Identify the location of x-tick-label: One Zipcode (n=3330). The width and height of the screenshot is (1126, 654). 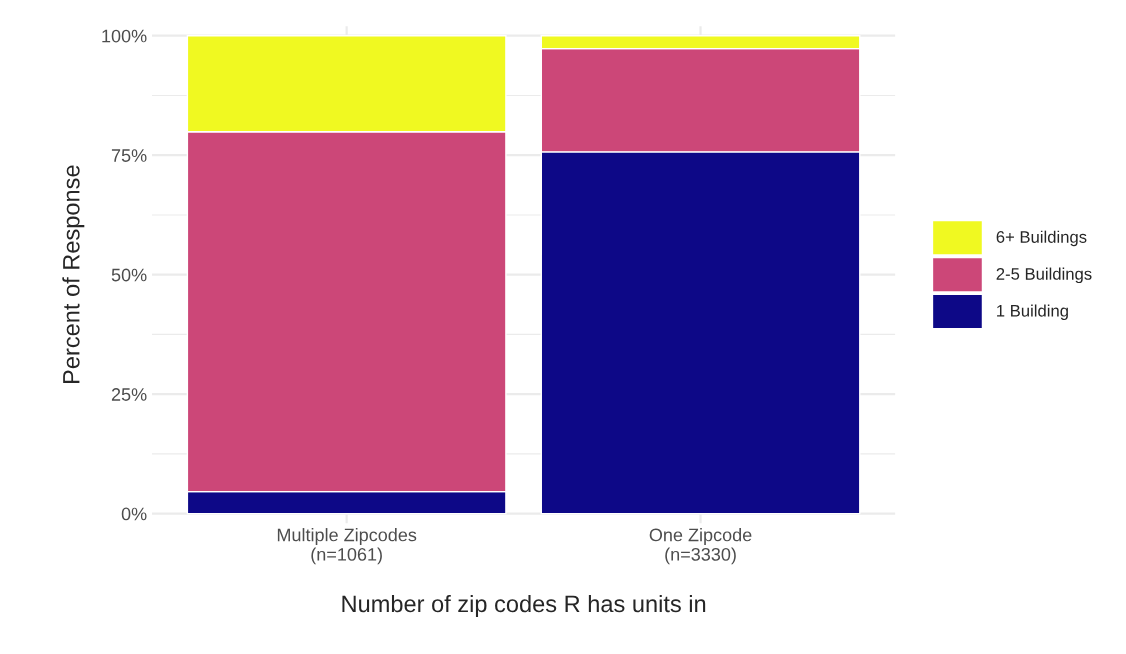
(700, 546).